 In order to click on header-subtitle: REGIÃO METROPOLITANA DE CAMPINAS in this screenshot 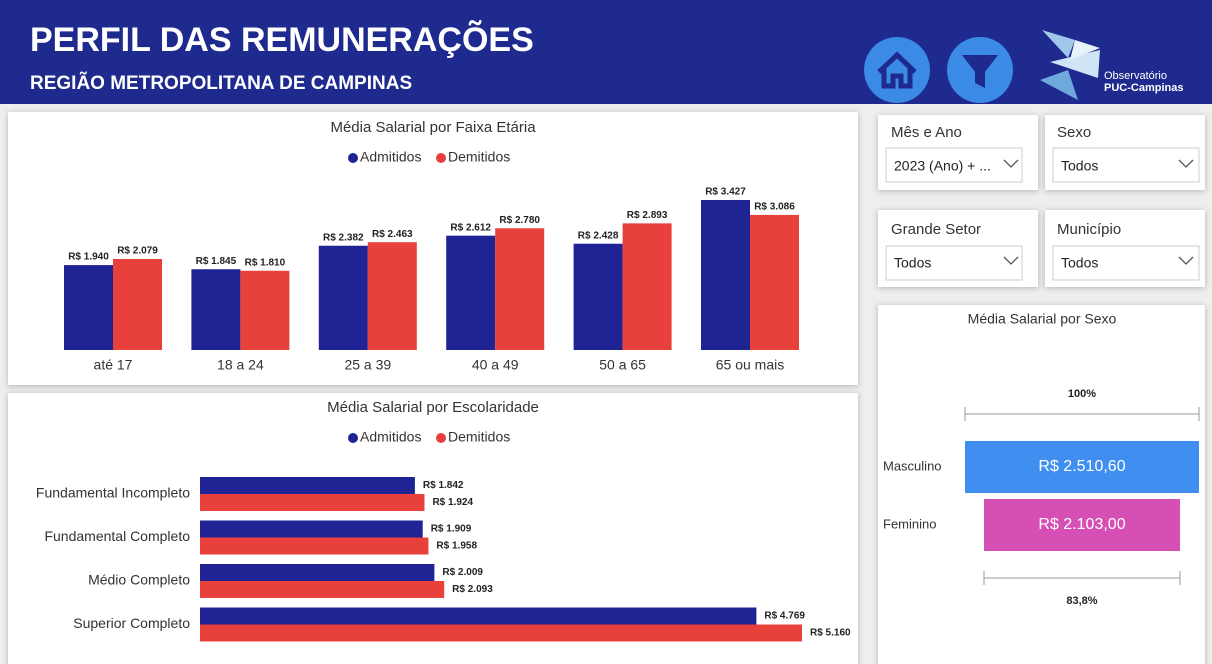, I will do `click(221, 83)`.